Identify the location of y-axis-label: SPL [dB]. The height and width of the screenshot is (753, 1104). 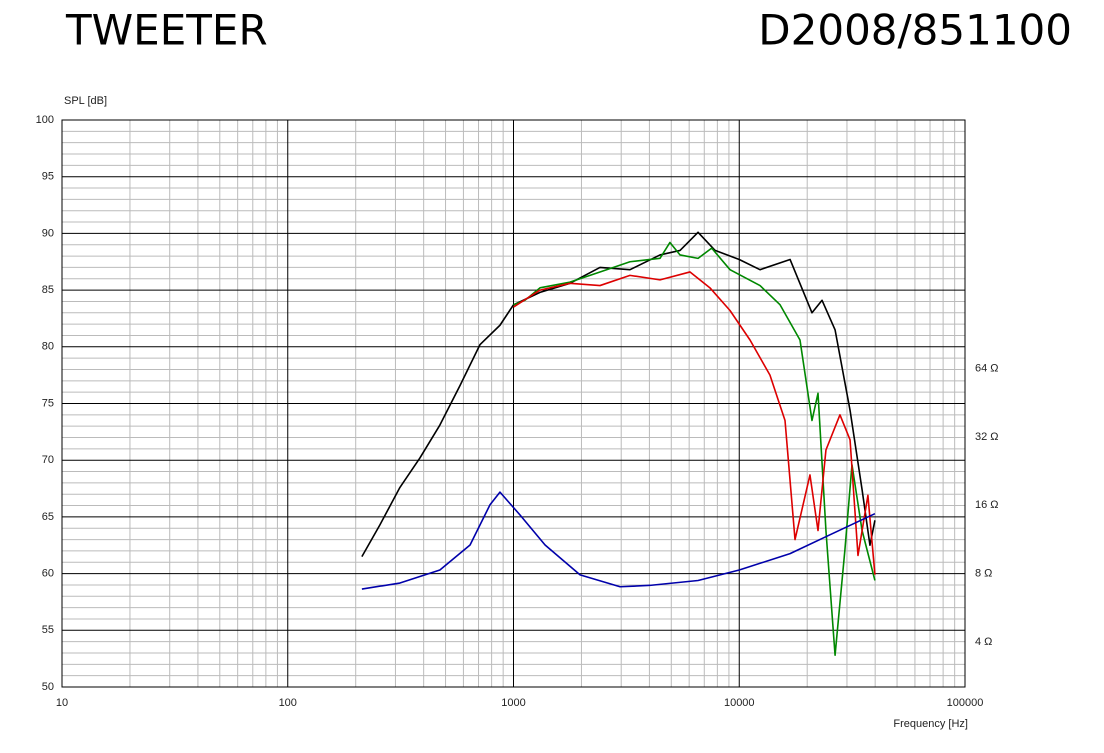
(85, 101).